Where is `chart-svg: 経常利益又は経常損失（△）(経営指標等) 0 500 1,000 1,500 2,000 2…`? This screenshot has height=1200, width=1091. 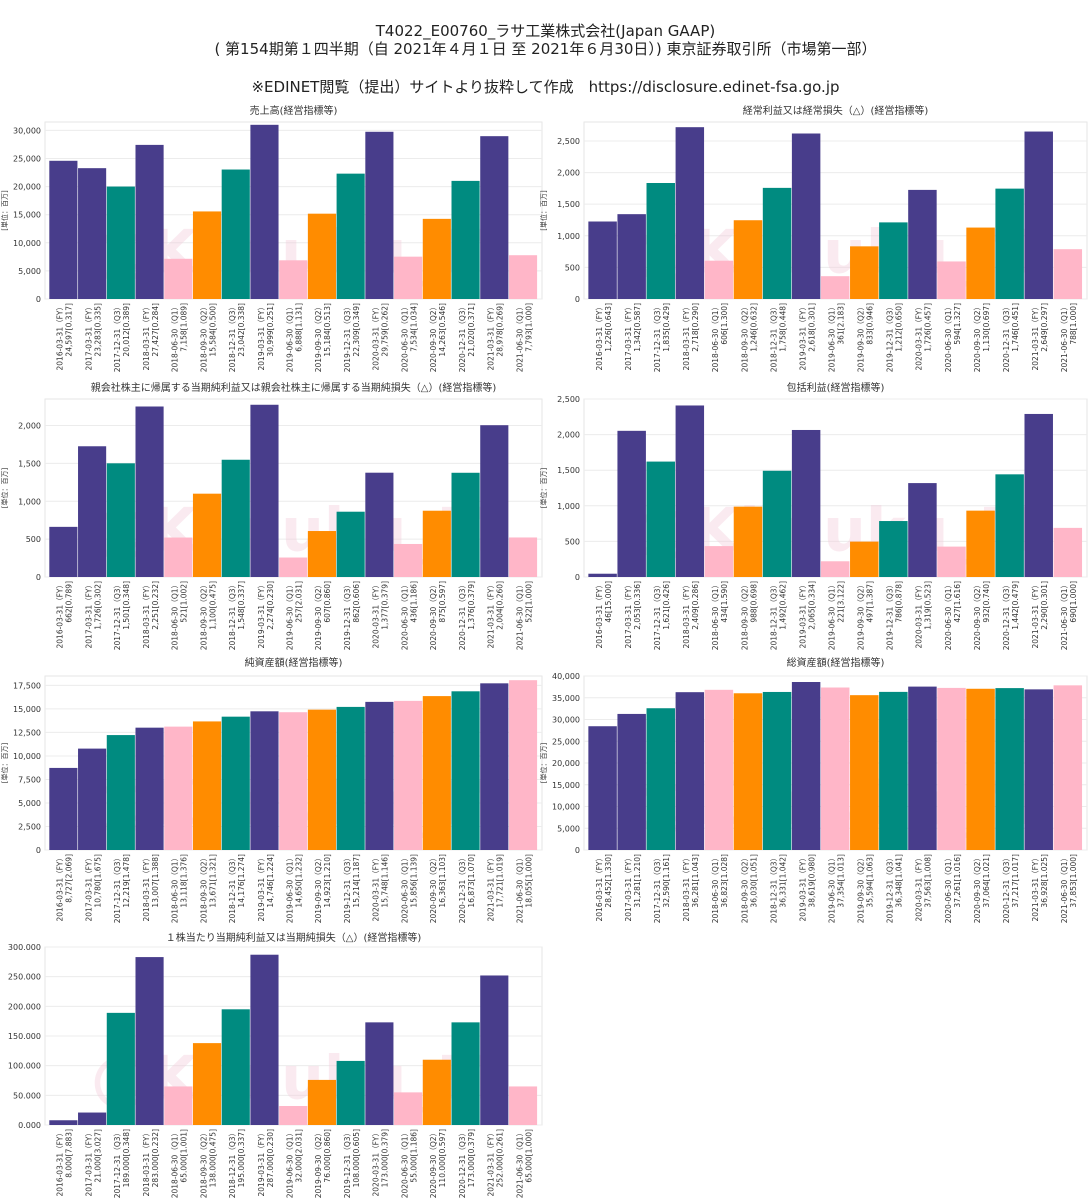 chart-svg: 経常利益又は経常損失（△）(経営指標等) 0 500 1,000 1,500 2,000 2… is located at coordinates (813, 238).